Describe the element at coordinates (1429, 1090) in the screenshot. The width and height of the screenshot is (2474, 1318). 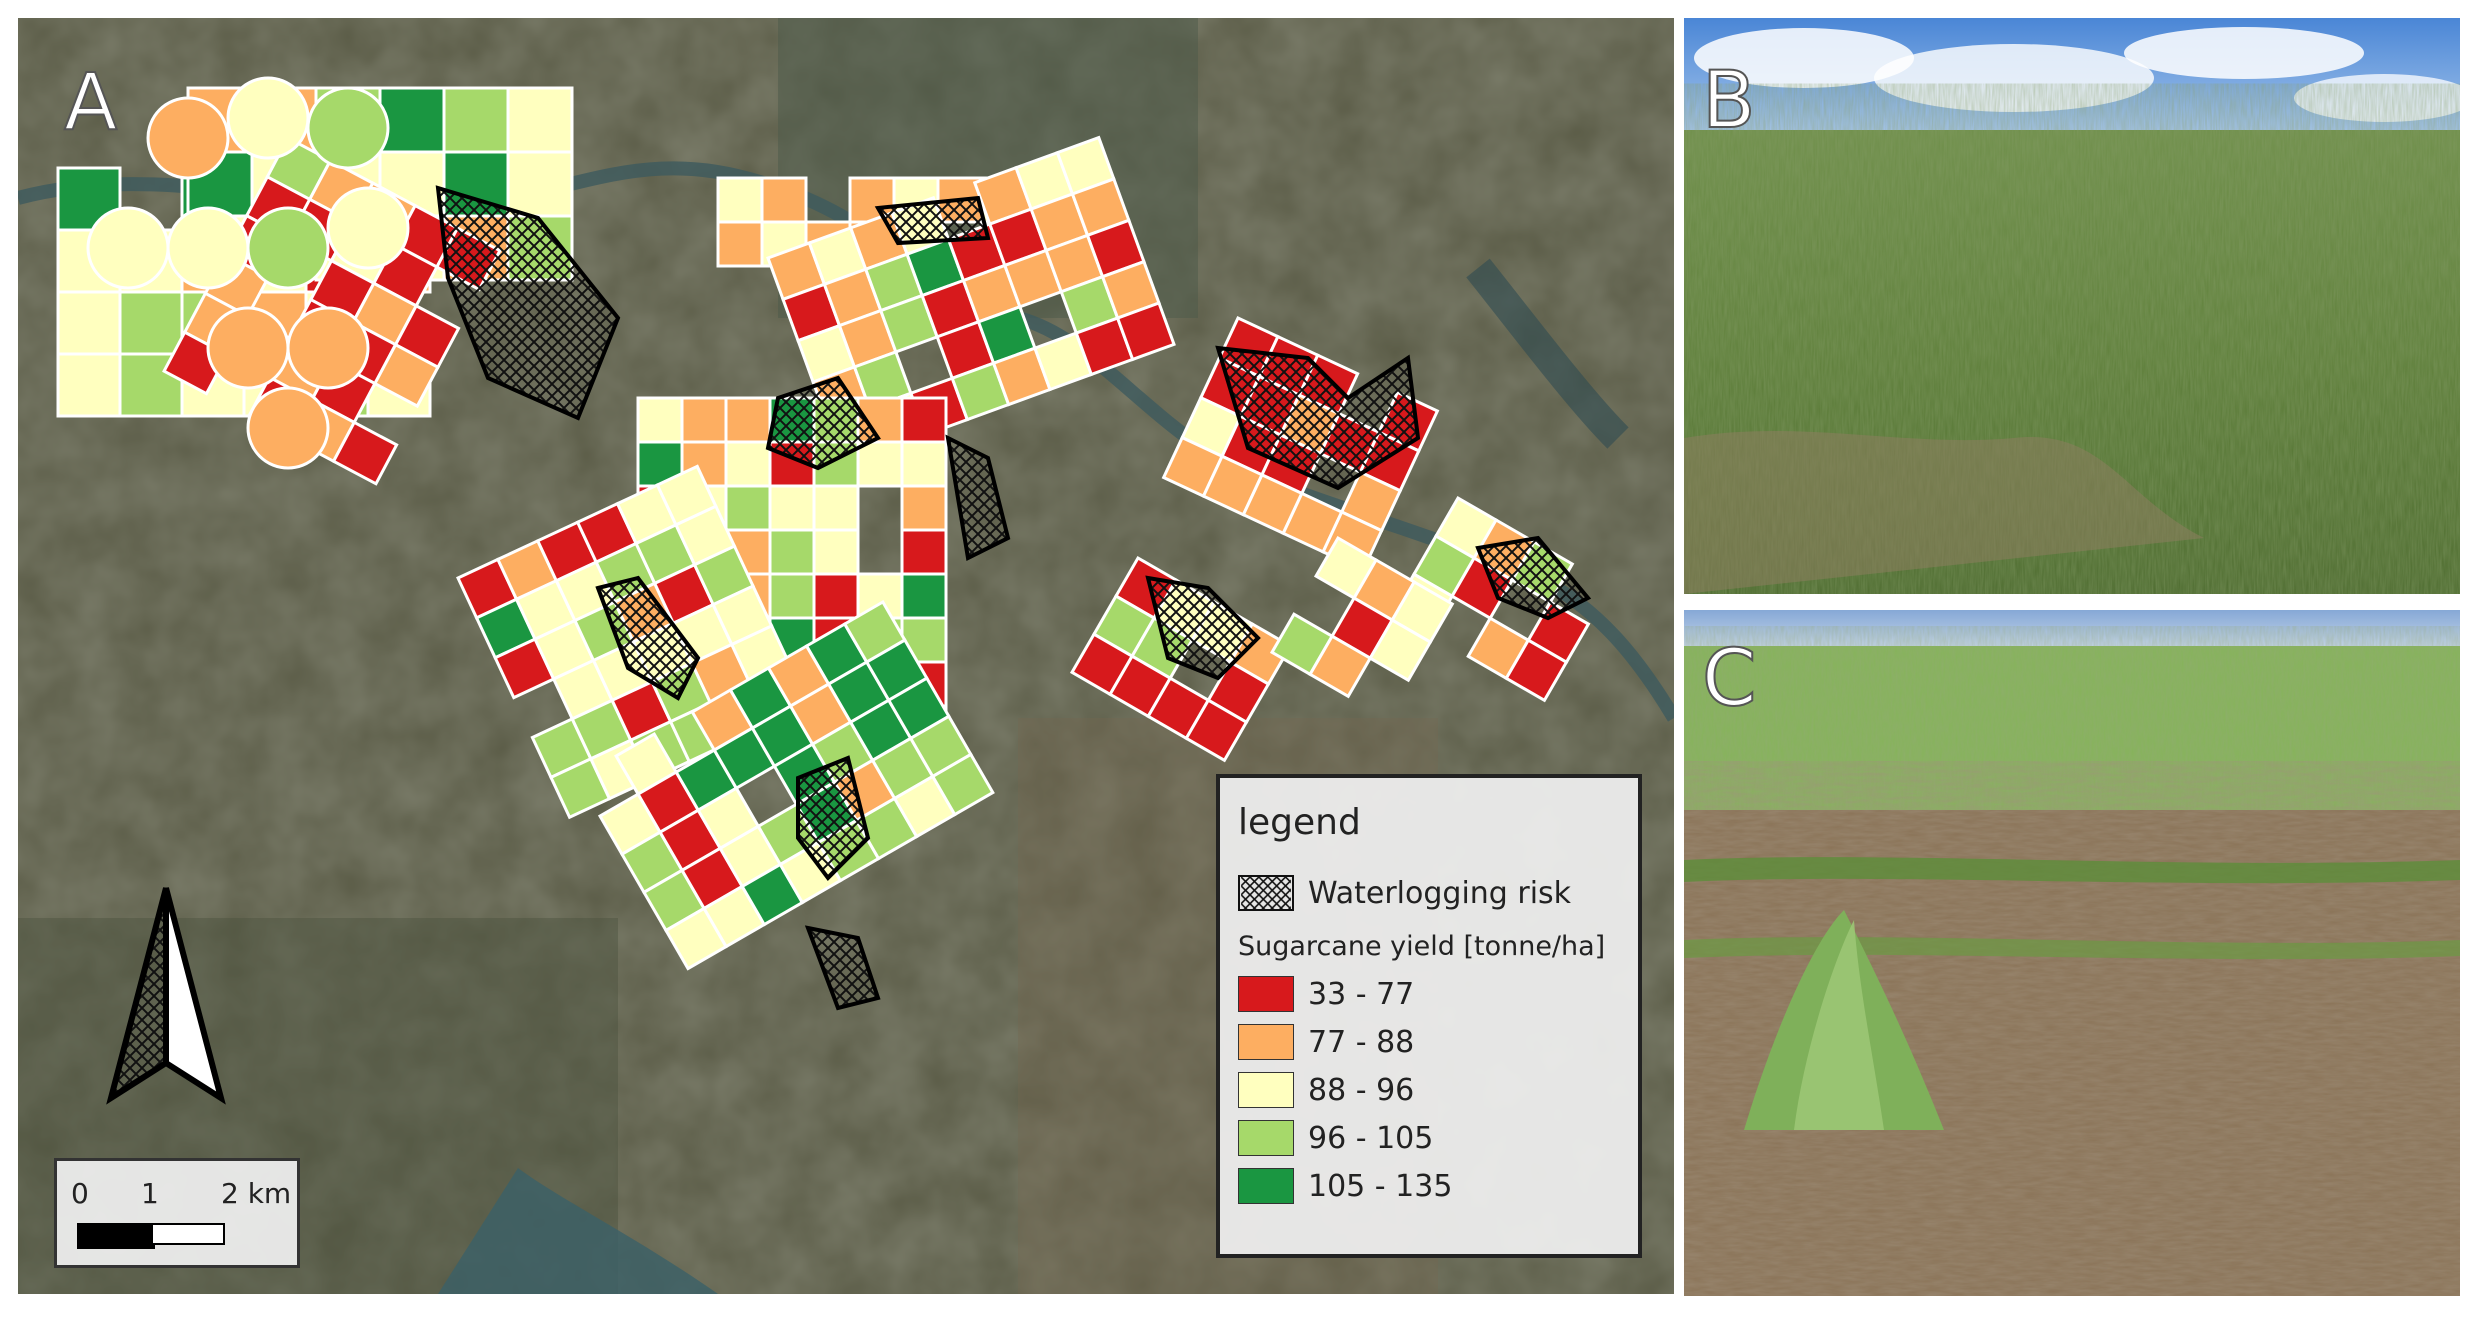
I see `legend-class-row: 88 - 96` at that location.